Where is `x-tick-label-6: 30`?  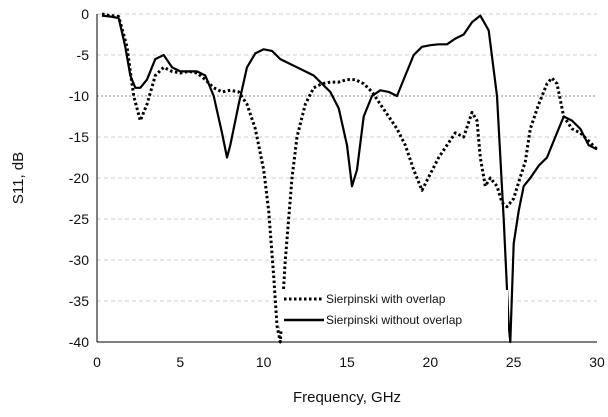 x-tick-label-6: 30 is located at coordinates (597, 362).